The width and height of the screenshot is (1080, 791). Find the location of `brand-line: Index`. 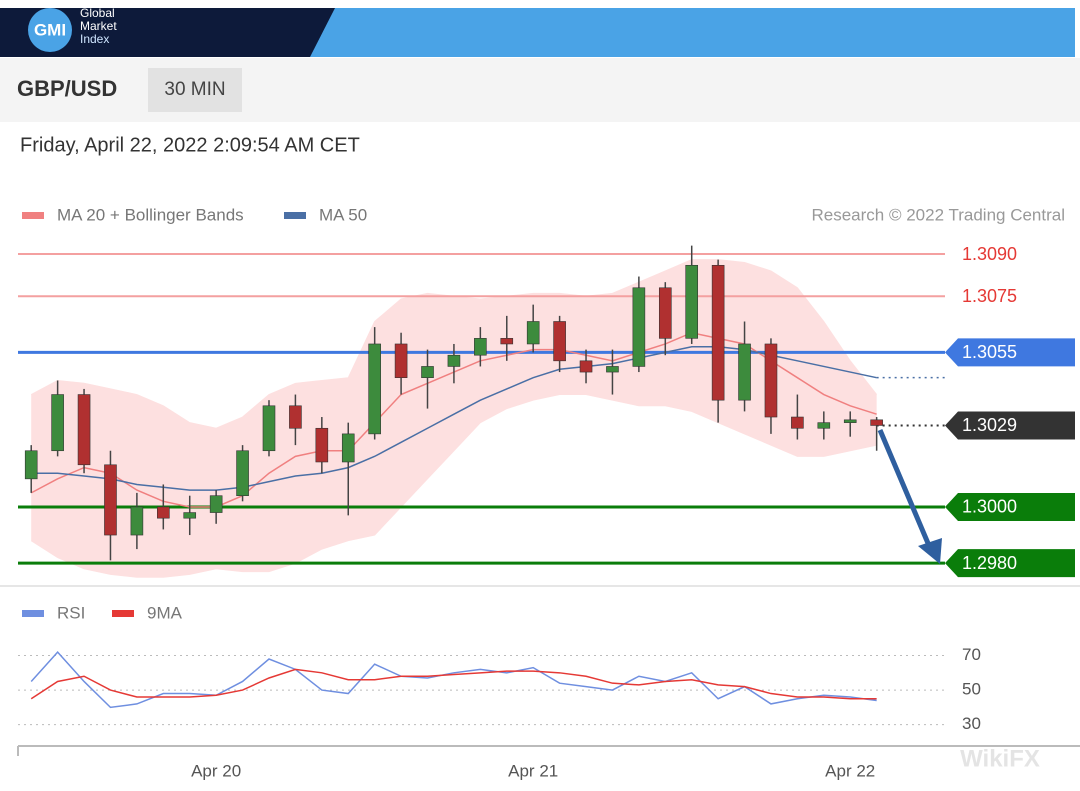

brand-line: Index is located at coordinates (94, 39).